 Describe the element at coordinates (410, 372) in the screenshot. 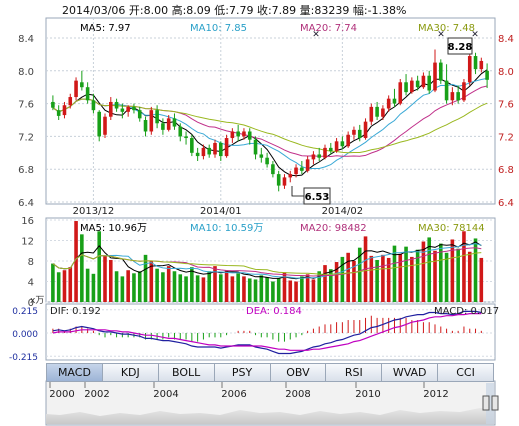

I see `tab-wvad: WVAD` at that location.